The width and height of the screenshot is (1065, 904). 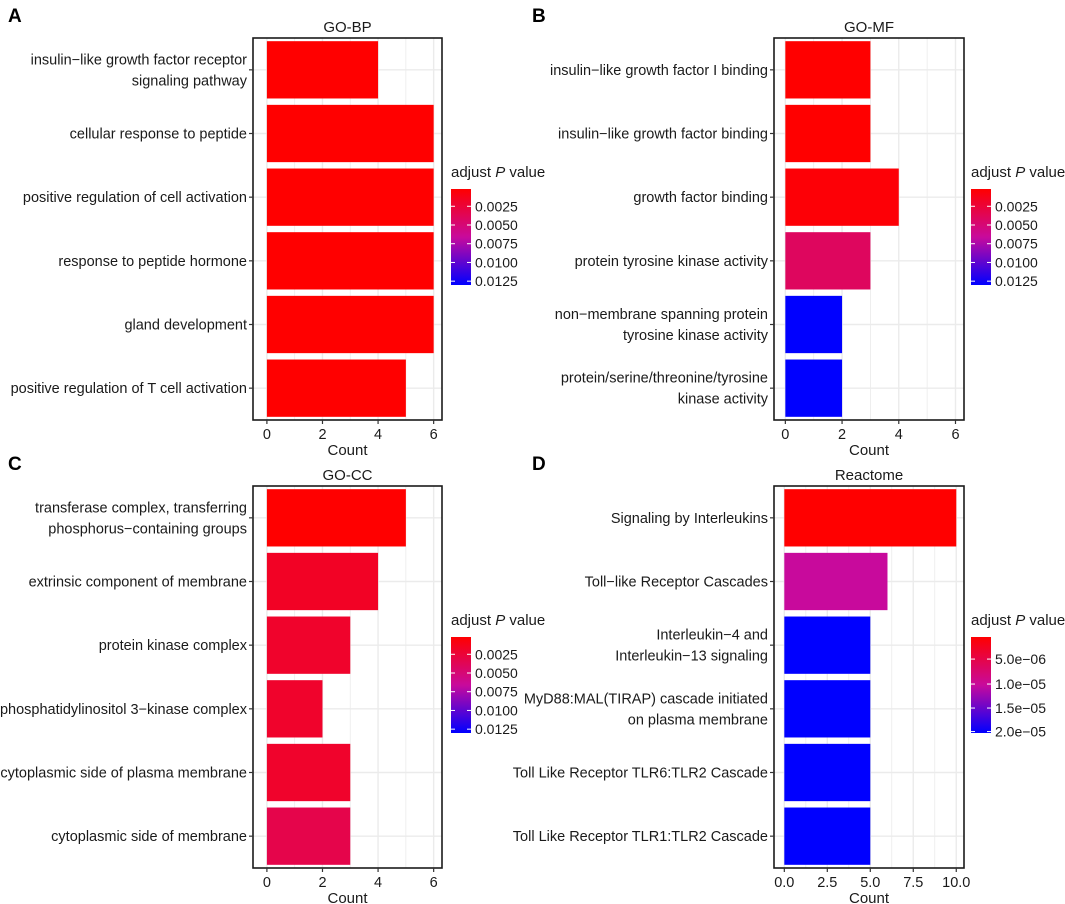 What do you see at coordinates (1020, 708) in the screenshot?
I see `legend-label: 1.5e−05` at bounding box center [1020, 708].